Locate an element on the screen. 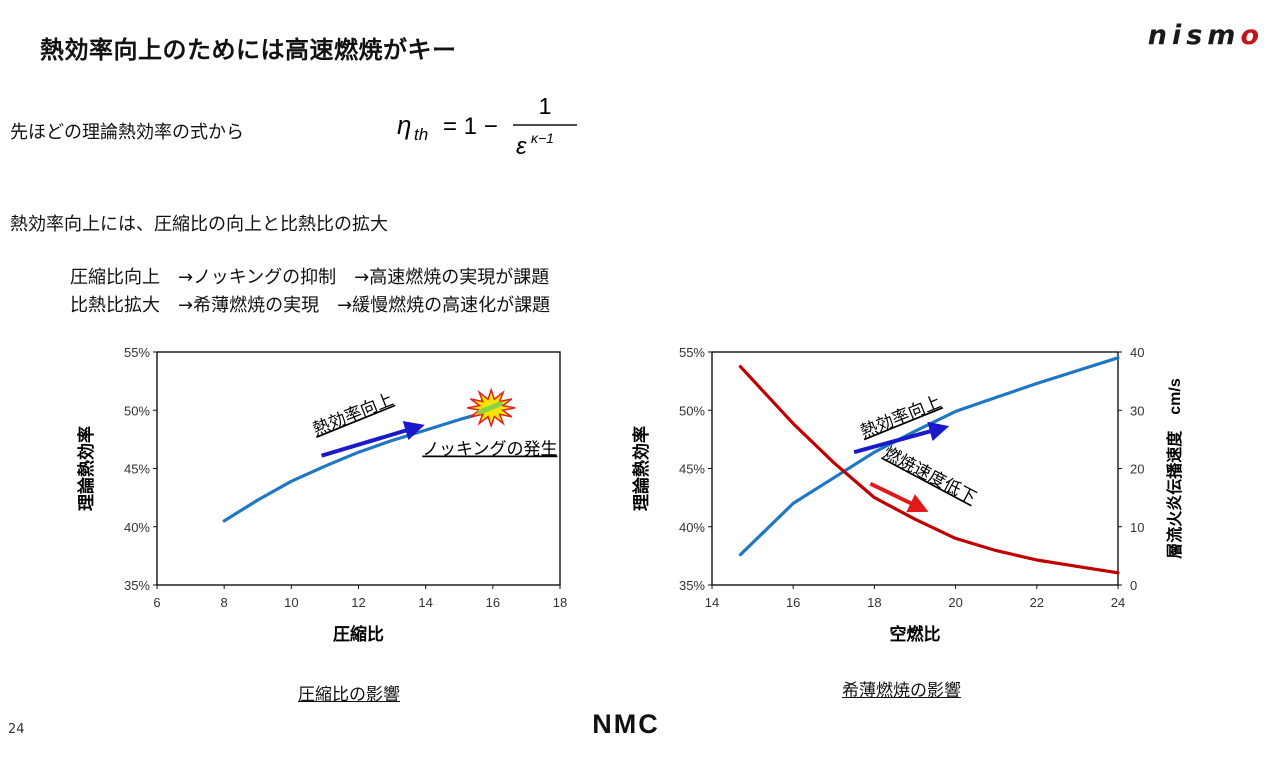 The height and width of the screenshot is (758, 1280). x-tick-label: 6 is located at coordinates (156, 602).